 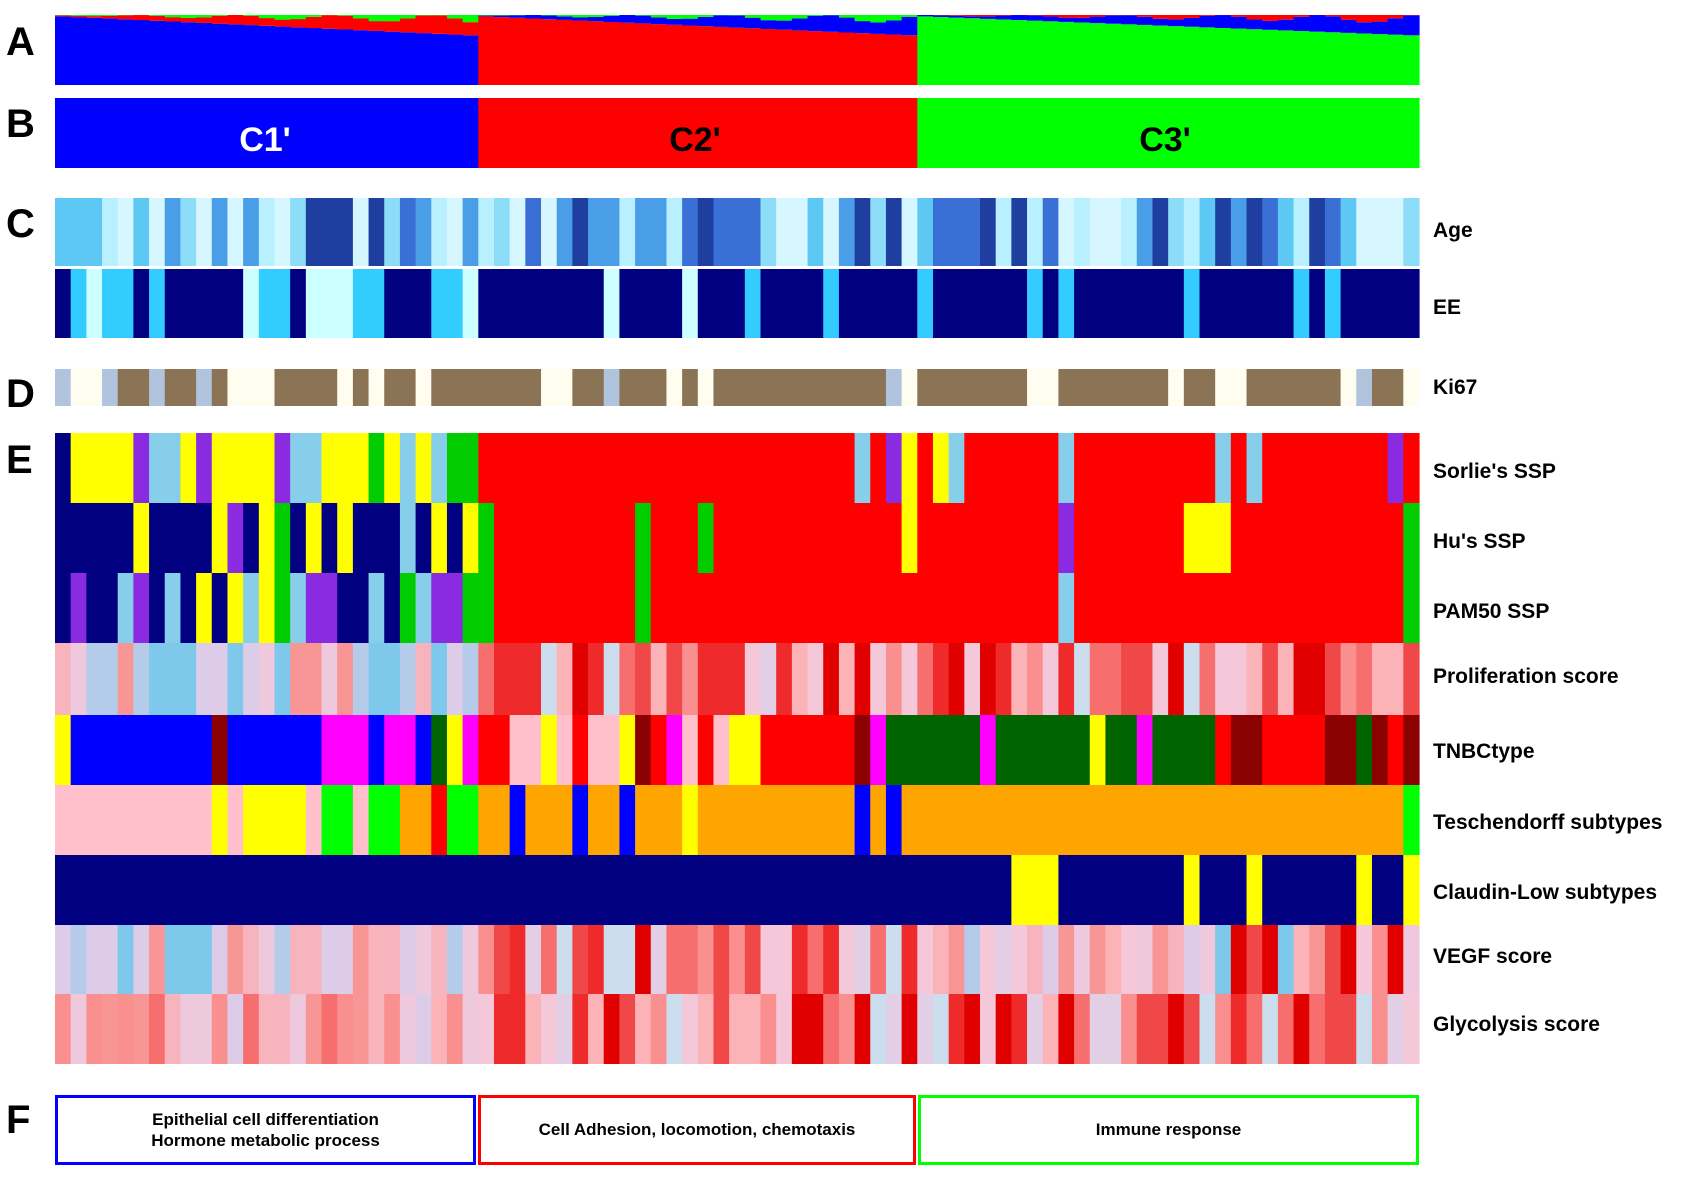 What do you see at coordinates (1165, 140) in the screenshot?
I see `cluster-label-c3: C3'` at bounding box center [1165, 140].